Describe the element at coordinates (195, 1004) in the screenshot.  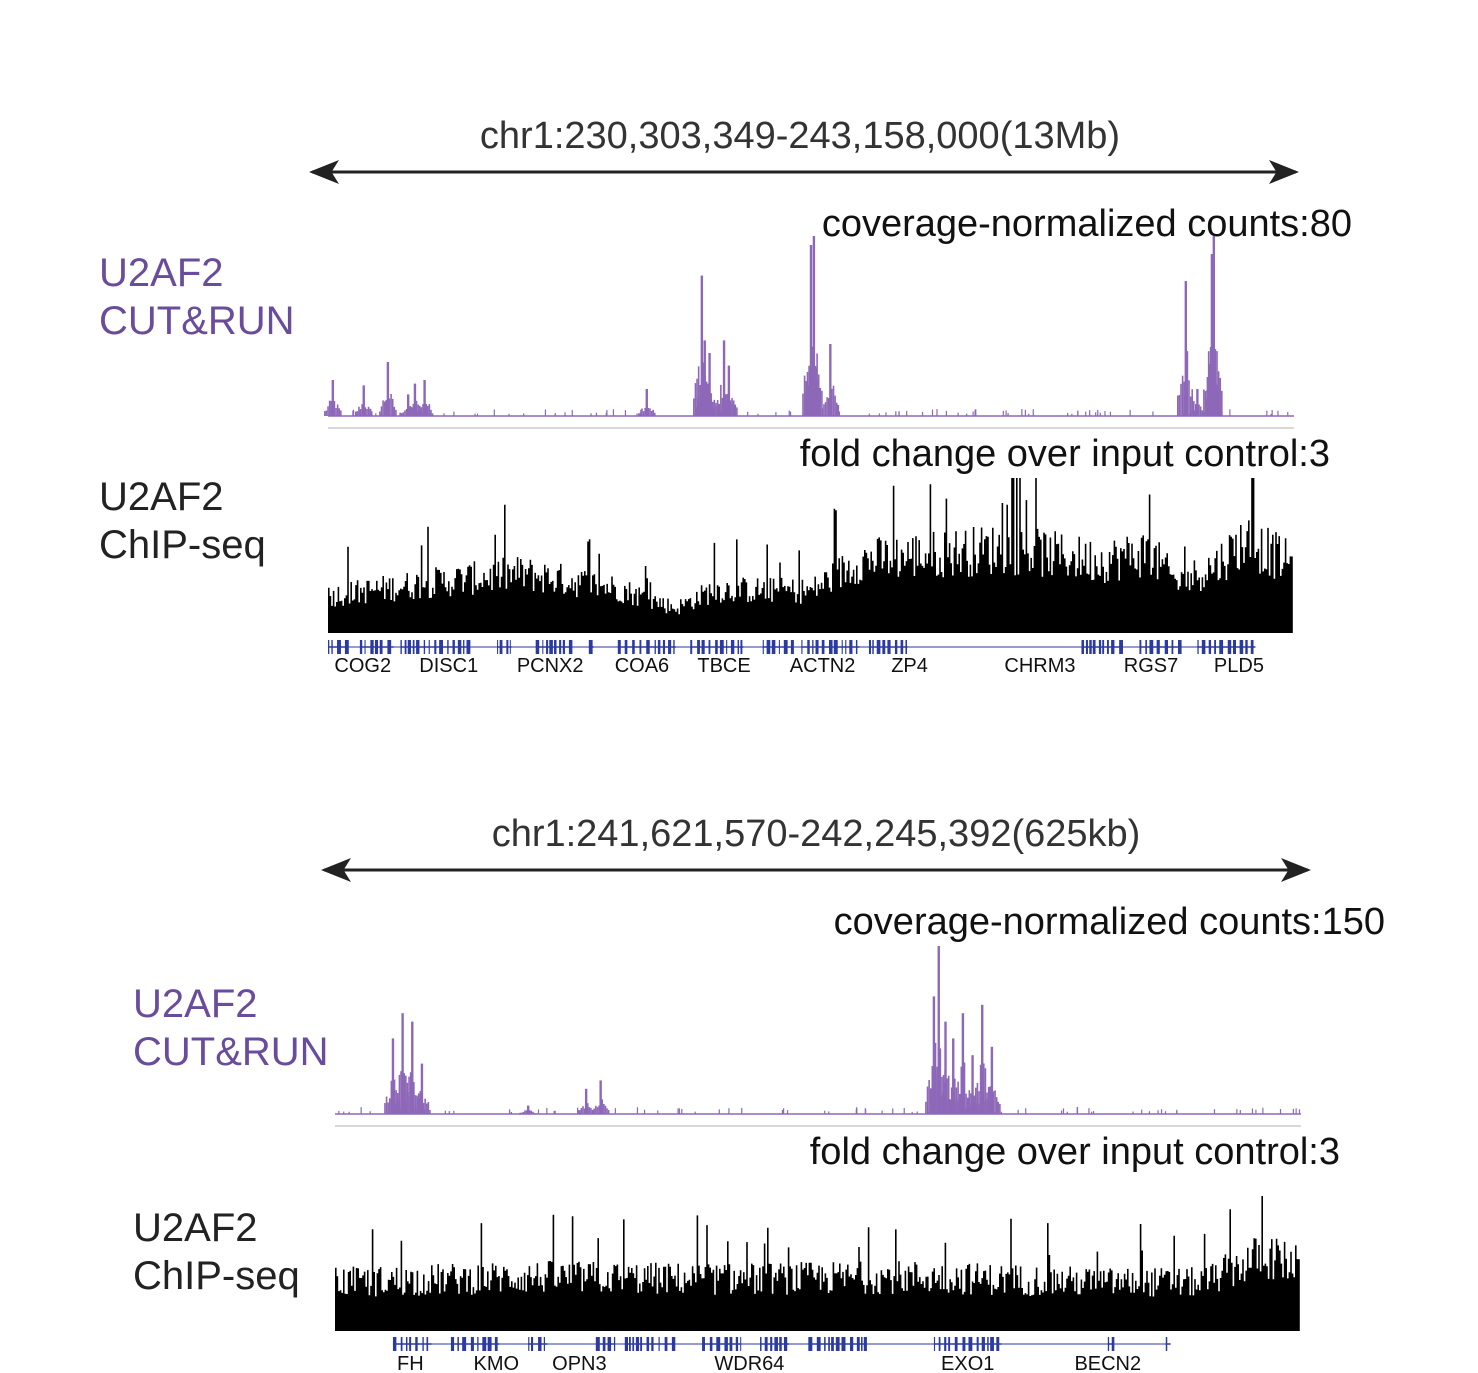
I see `cutrun-label-line1: U2AF2` at that location.